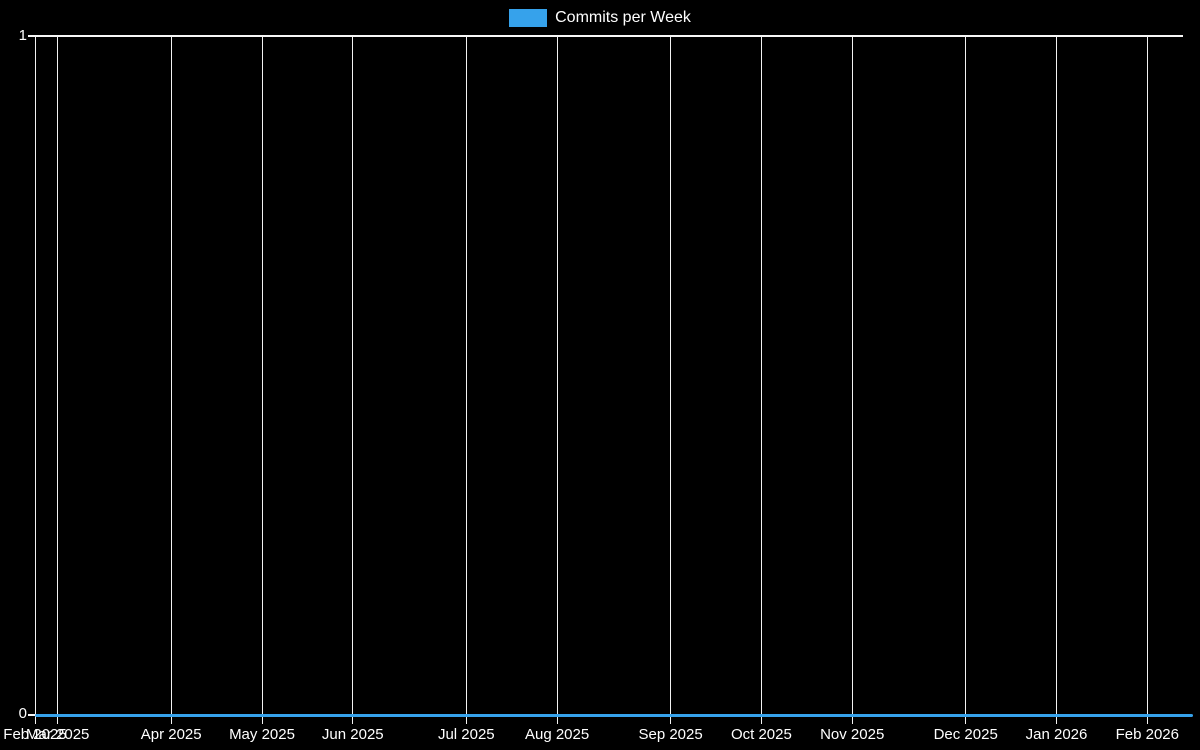 The height and width of the screenshot is (750, 1200). What do you see at coordinates (262, 734) in the screenshot?
I see `x-axis-tick-label: May 2025` at bounding box center [262, 734].